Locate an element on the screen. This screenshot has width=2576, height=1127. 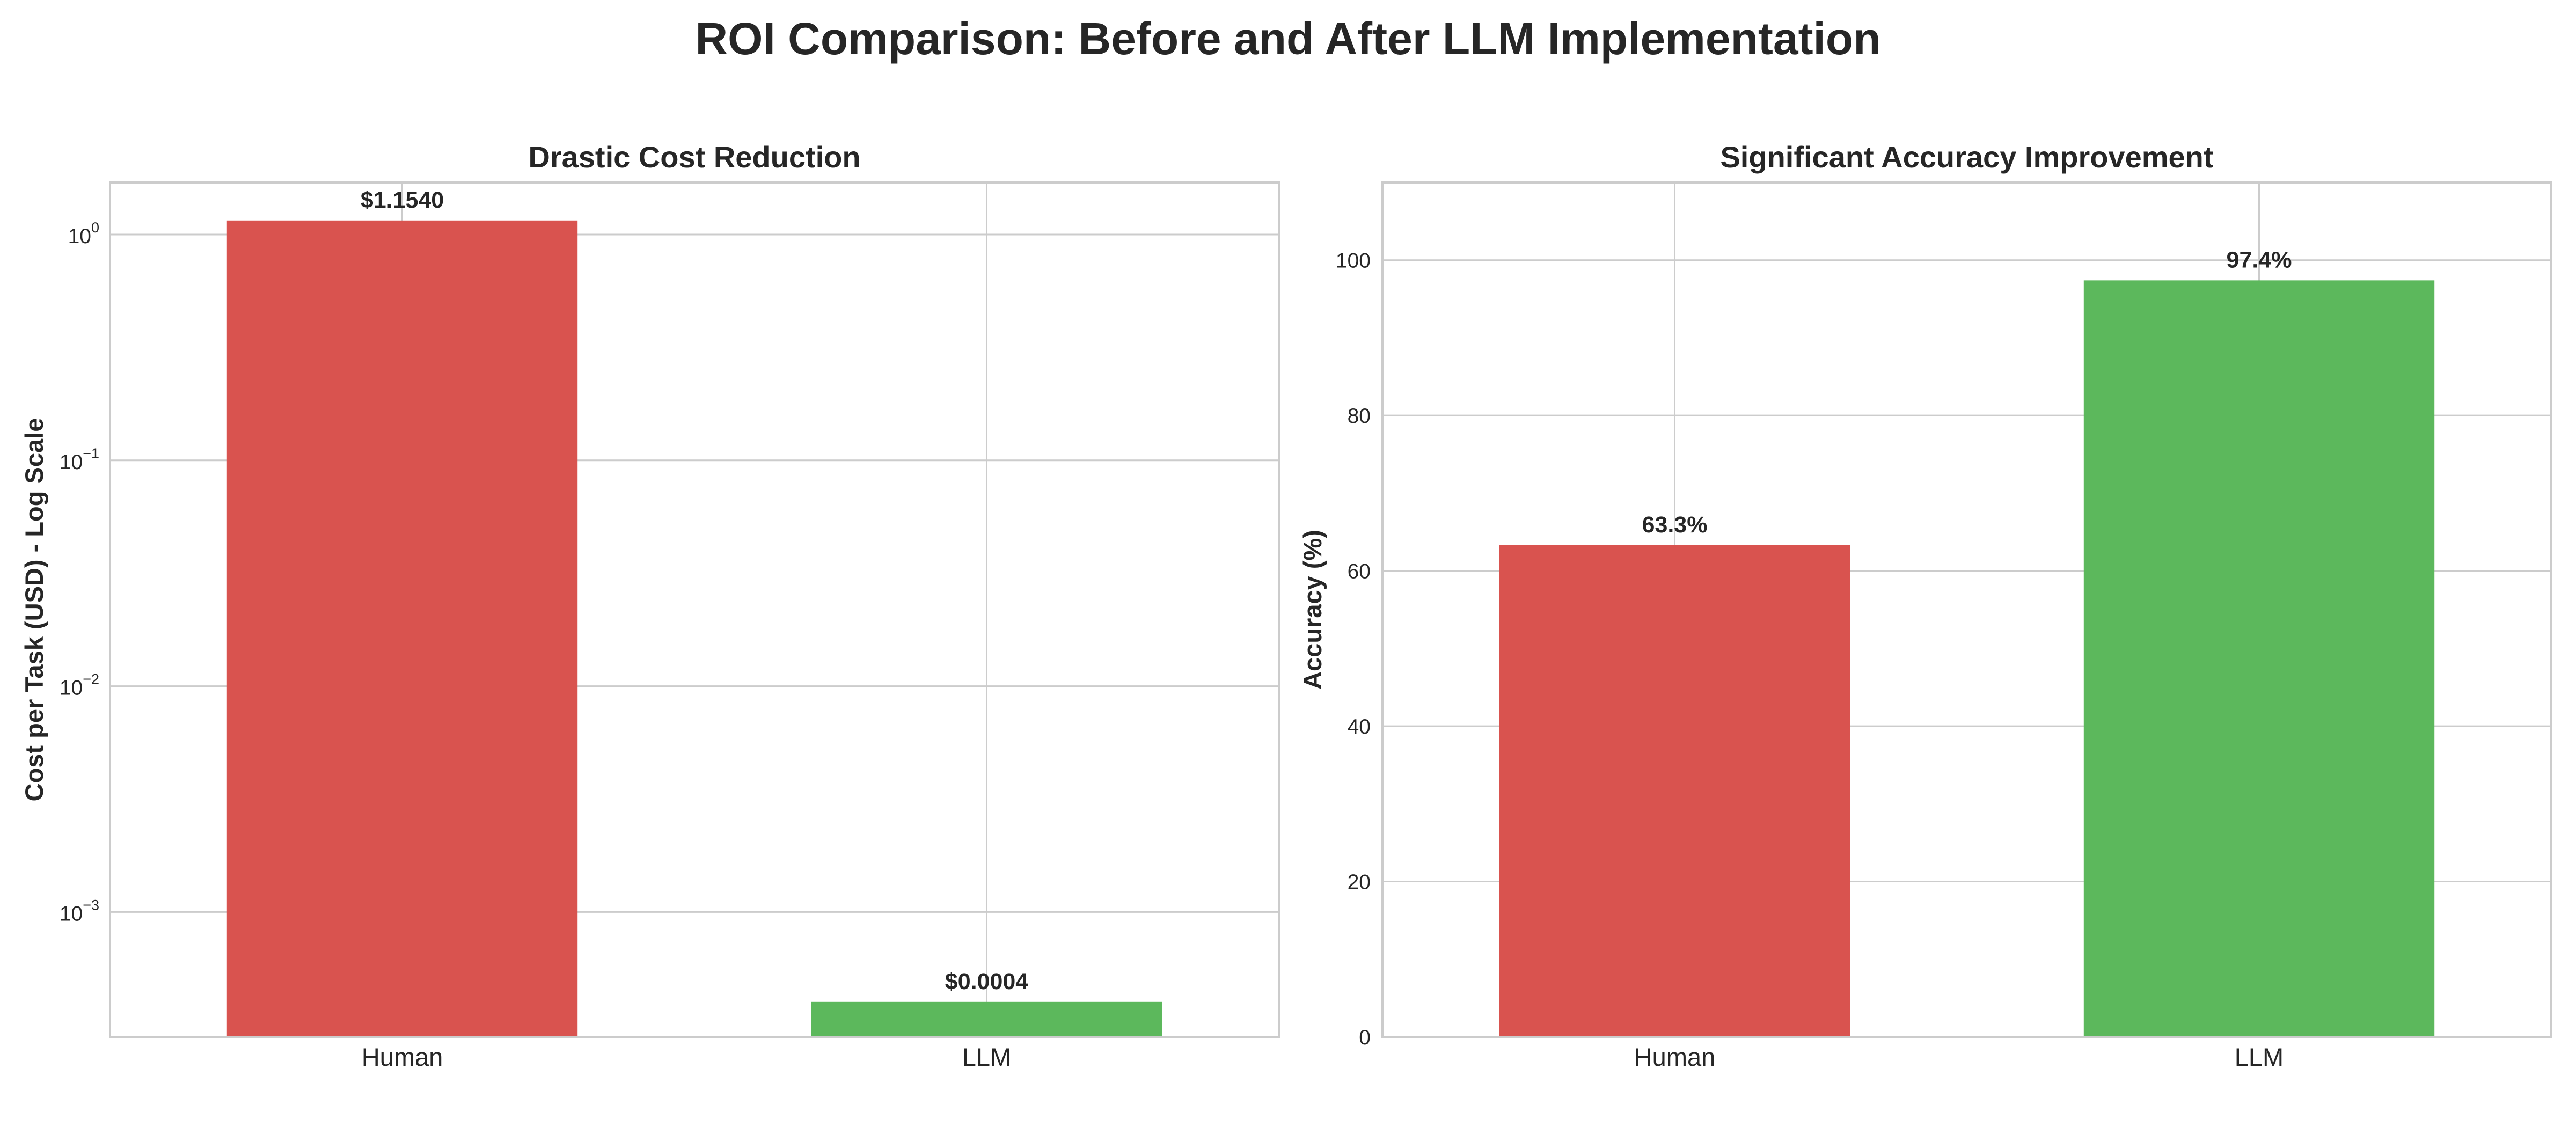
y-axis-label: Cost per Task (USD) - Log Scale is located at coordinates (34, 610).